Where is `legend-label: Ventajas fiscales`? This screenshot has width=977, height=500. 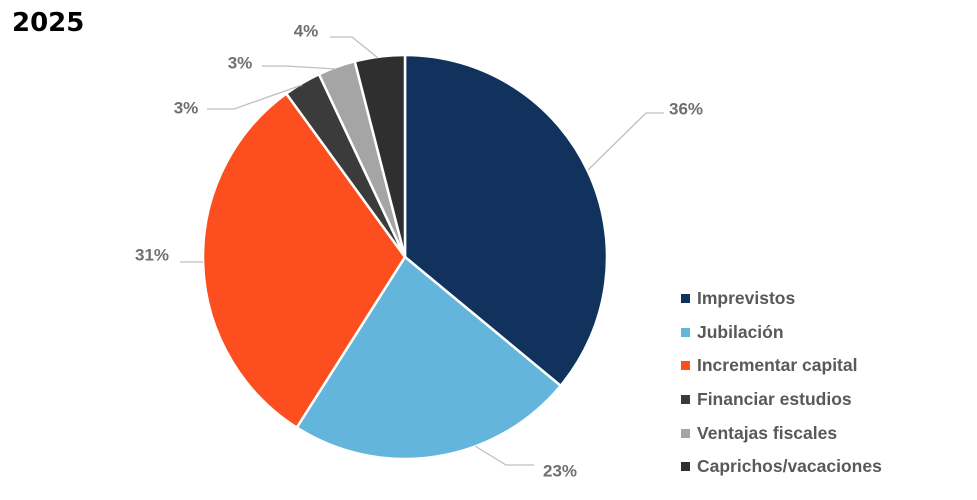 legend-label: Ventajas fiscales is located at coordinates (767, 432).